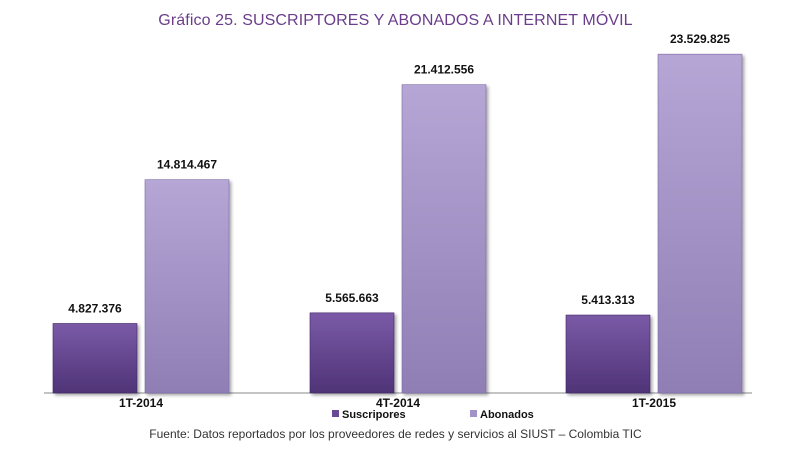 This screenshot has height=460, width=791. I want to click on data-label-suscripores-1t-2014: 4.827.376, so click(95, 308).